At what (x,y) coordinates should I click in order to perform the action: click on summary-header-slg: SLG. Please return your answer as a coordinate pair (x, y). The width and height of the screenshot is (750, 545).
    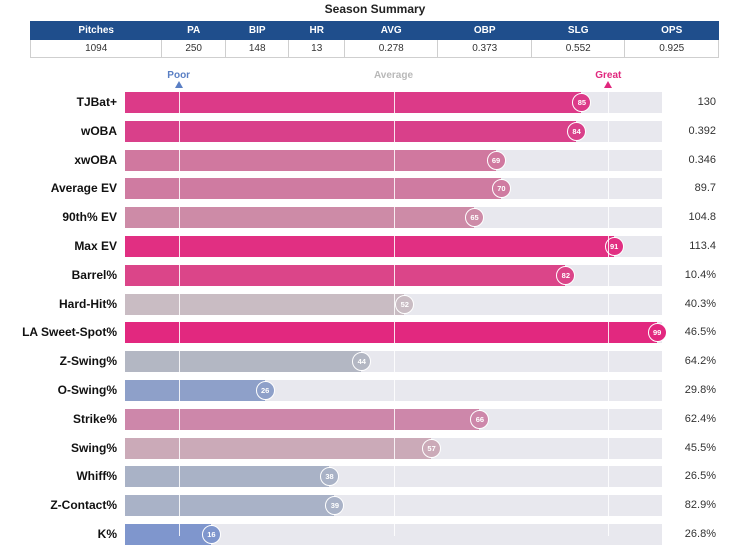
    Looking at the image, I should click on (578, 30).